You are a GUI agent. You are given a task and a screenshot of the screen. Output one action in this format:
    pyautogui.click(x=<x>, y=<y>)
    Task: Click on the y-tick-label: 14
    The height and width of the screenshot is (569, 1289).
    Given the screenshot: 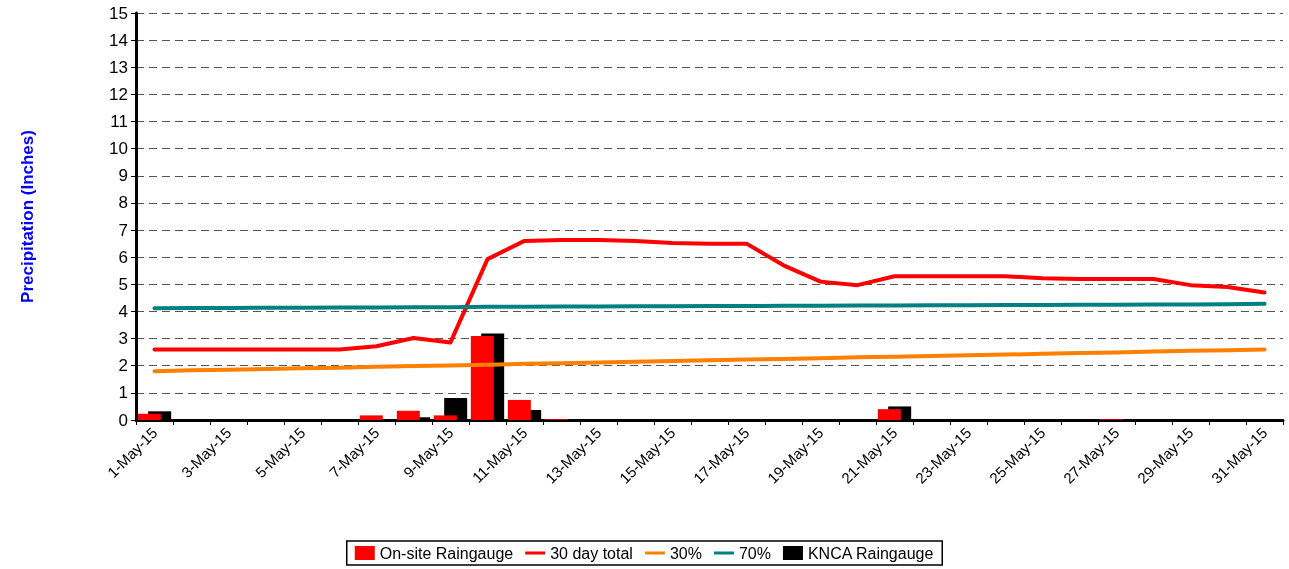 What is the action you would take?
    pyautogui.click(x=118, y=40)
    